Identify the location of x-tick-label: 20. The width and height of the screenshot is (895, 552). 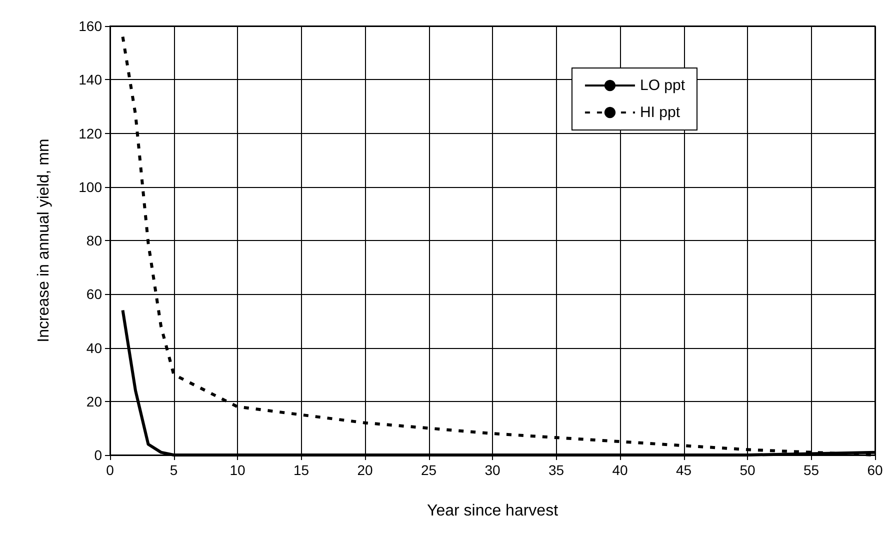
(365, 470).